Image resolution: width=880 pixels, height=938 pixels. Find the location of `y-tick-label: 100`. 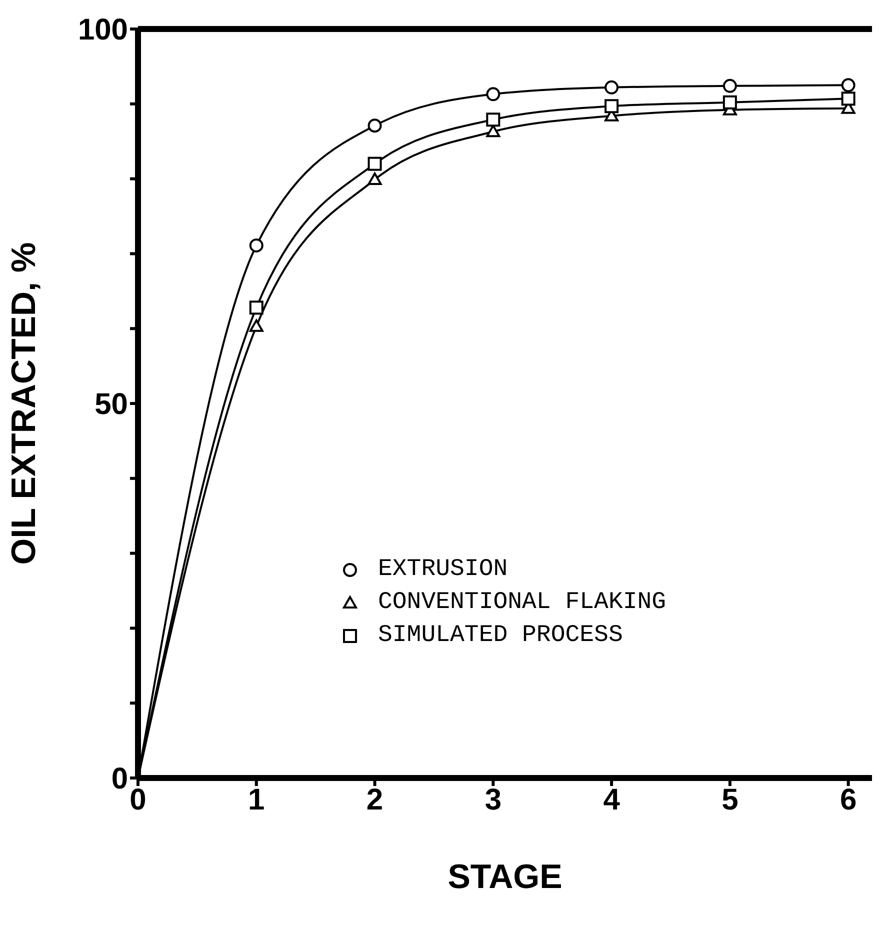

y-tick-label: 100 is located at coordinates (103, 30).